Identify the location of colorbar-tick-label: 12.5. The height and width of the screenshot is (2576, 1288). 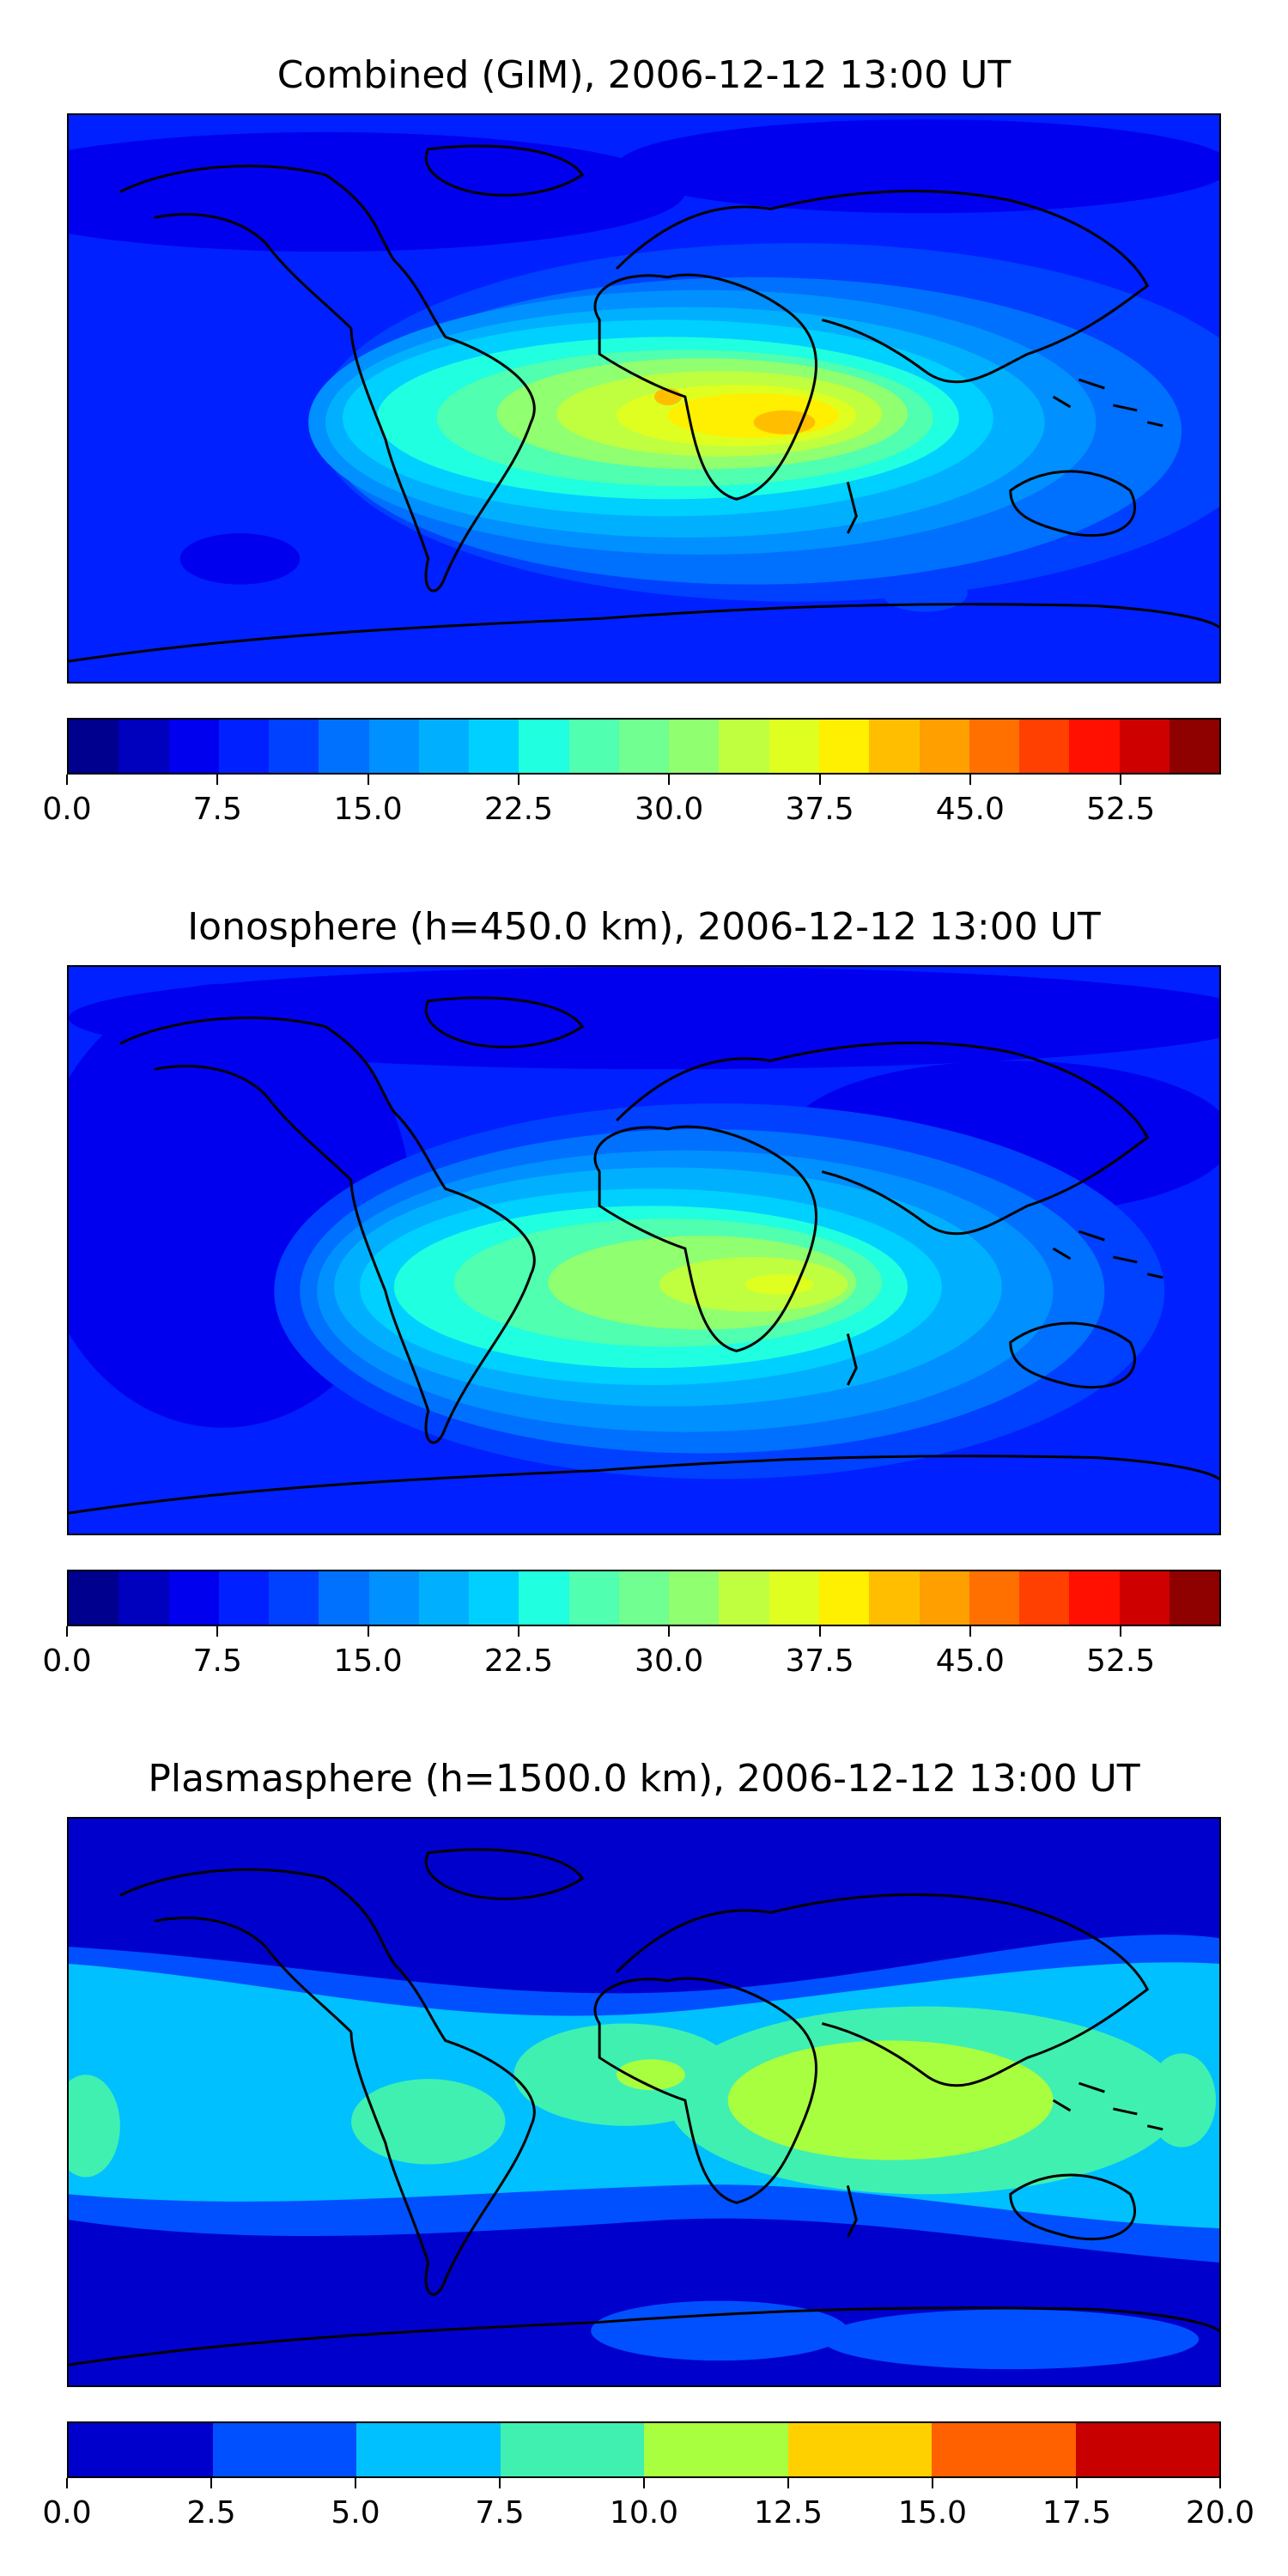
(788, 2513).